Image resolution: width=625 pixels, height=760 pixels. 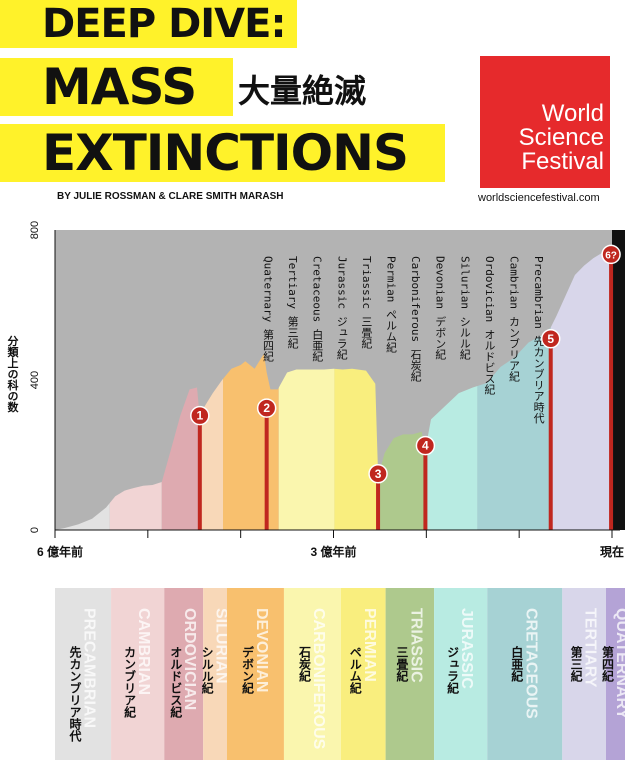 I want to click on legend-jp-ordovician: オルドビス紀, so click(x=176, y=682).